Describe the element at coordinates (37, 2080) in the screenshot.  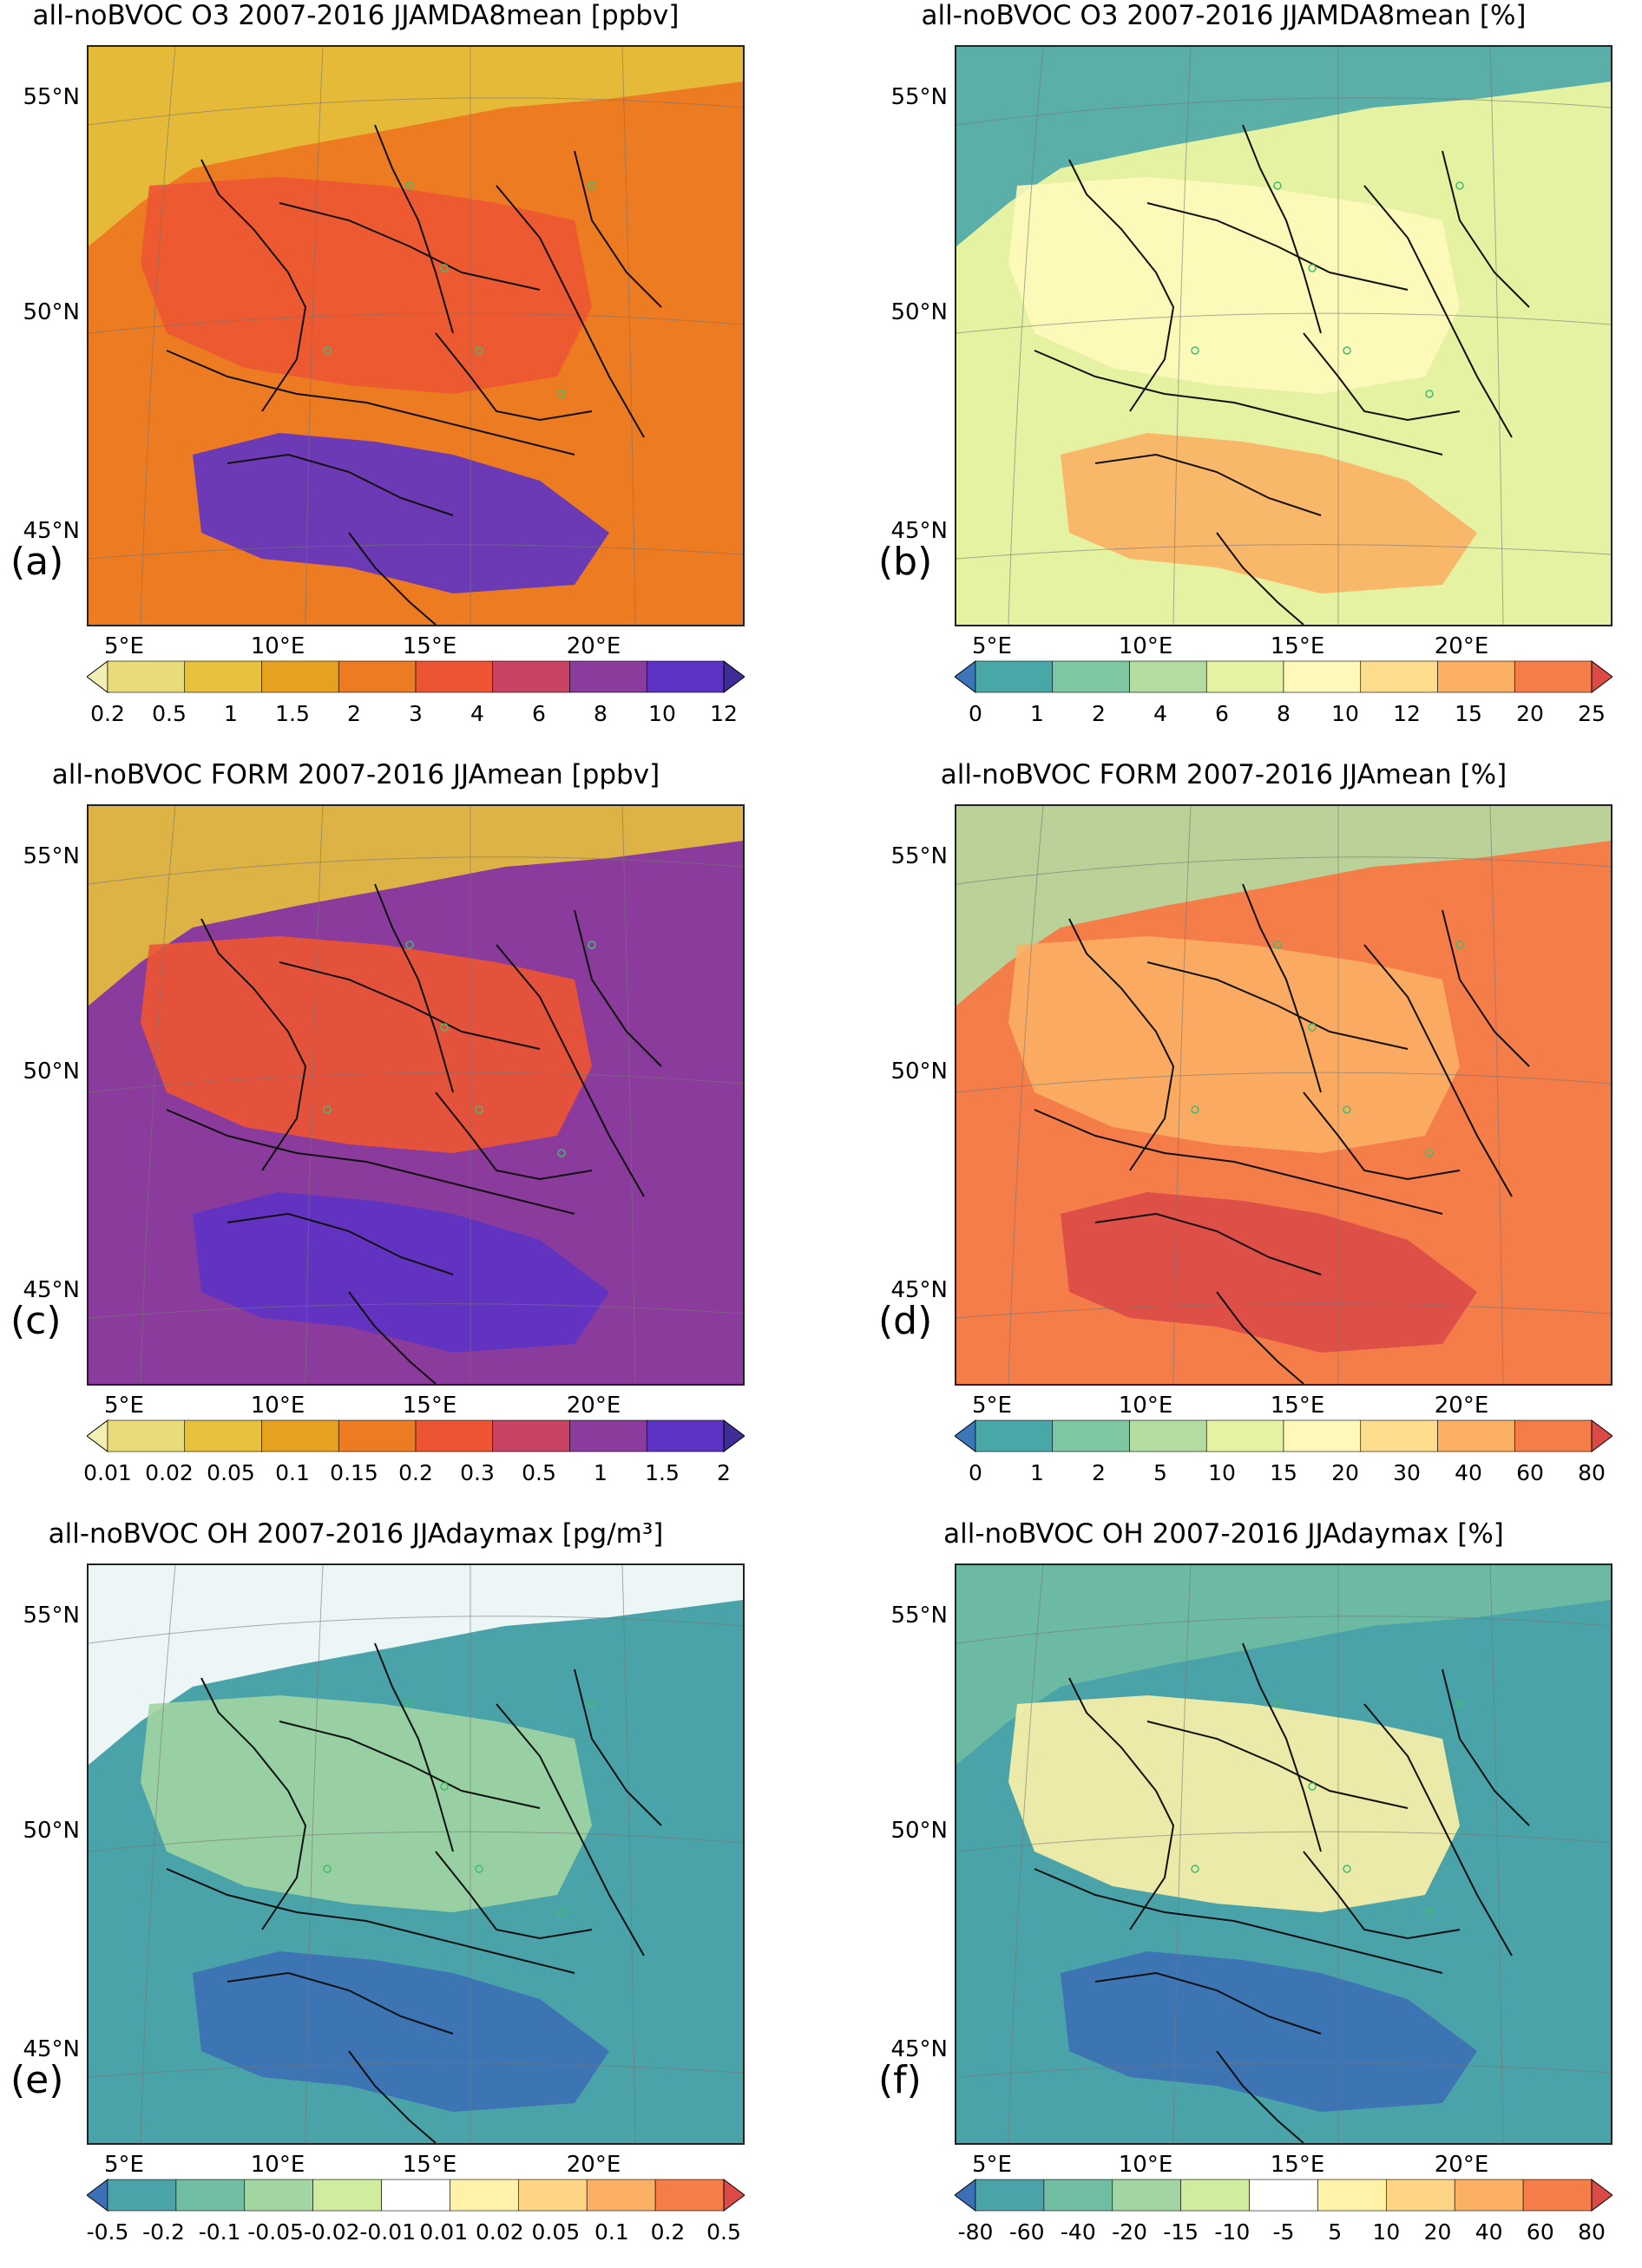
I see `panel-letter: (e)` at that location.